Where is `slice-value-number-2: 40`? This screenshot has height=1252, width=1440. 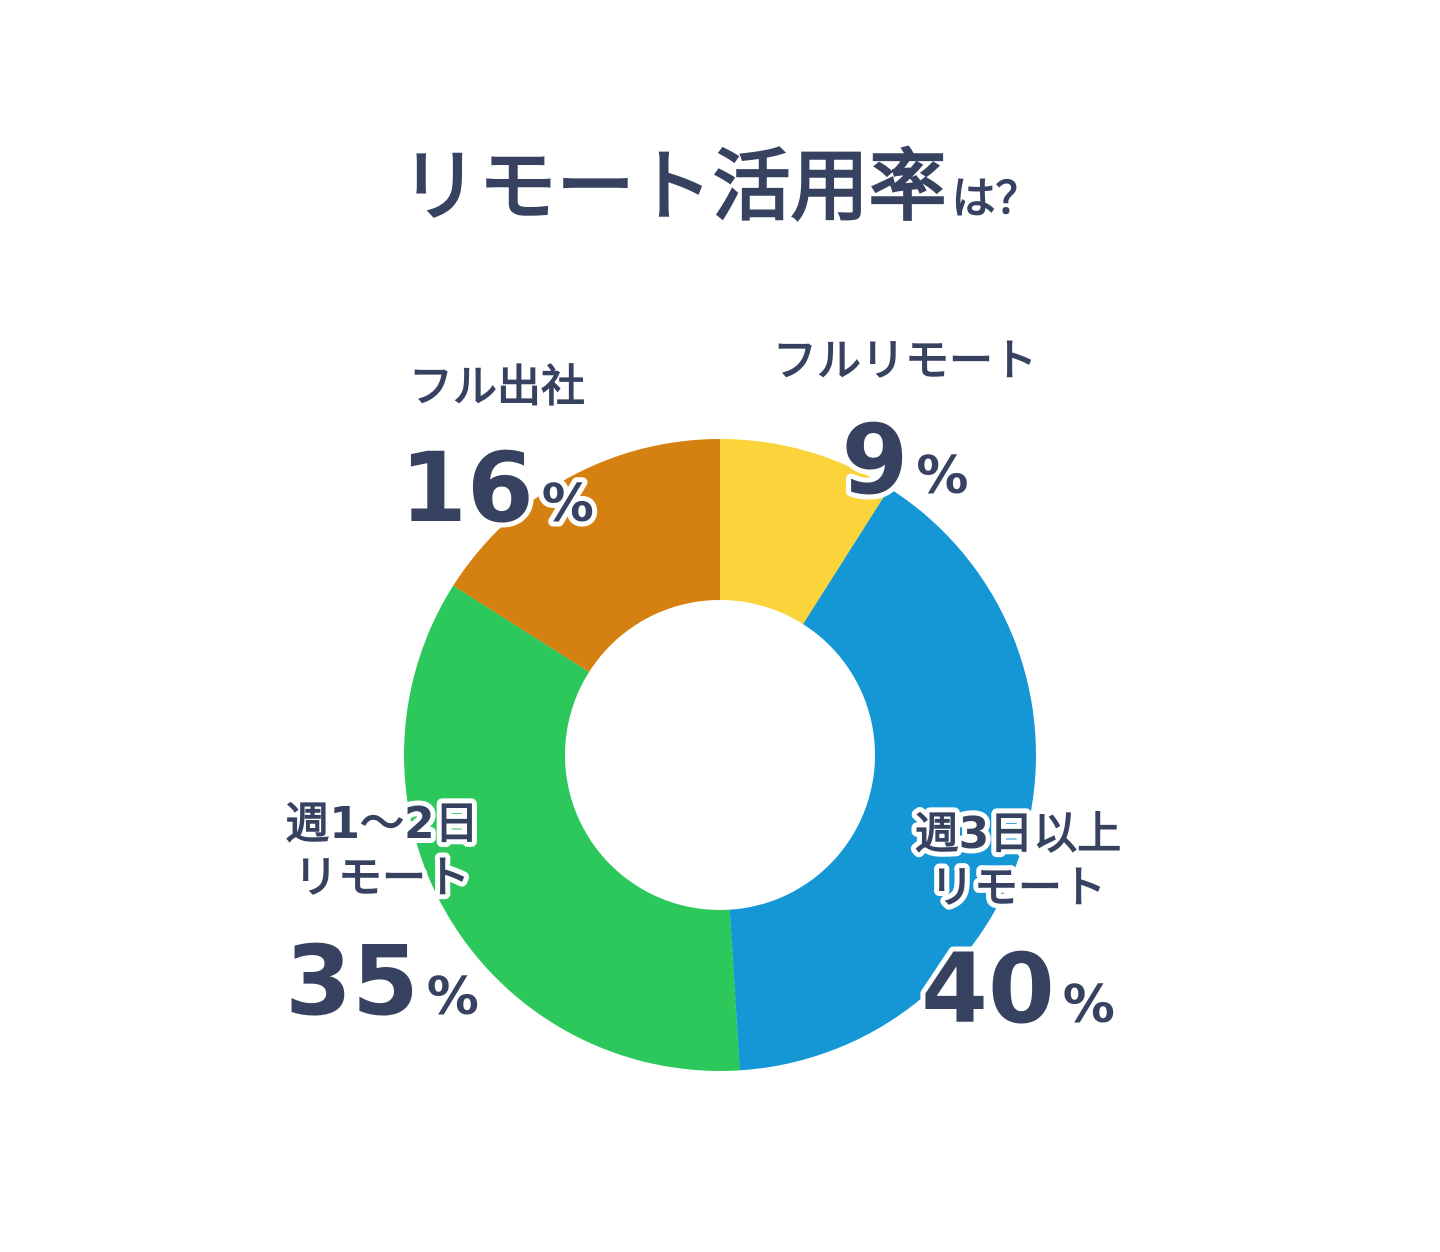 slice-value-number-2: 40 is located at coordinates (988, 989).